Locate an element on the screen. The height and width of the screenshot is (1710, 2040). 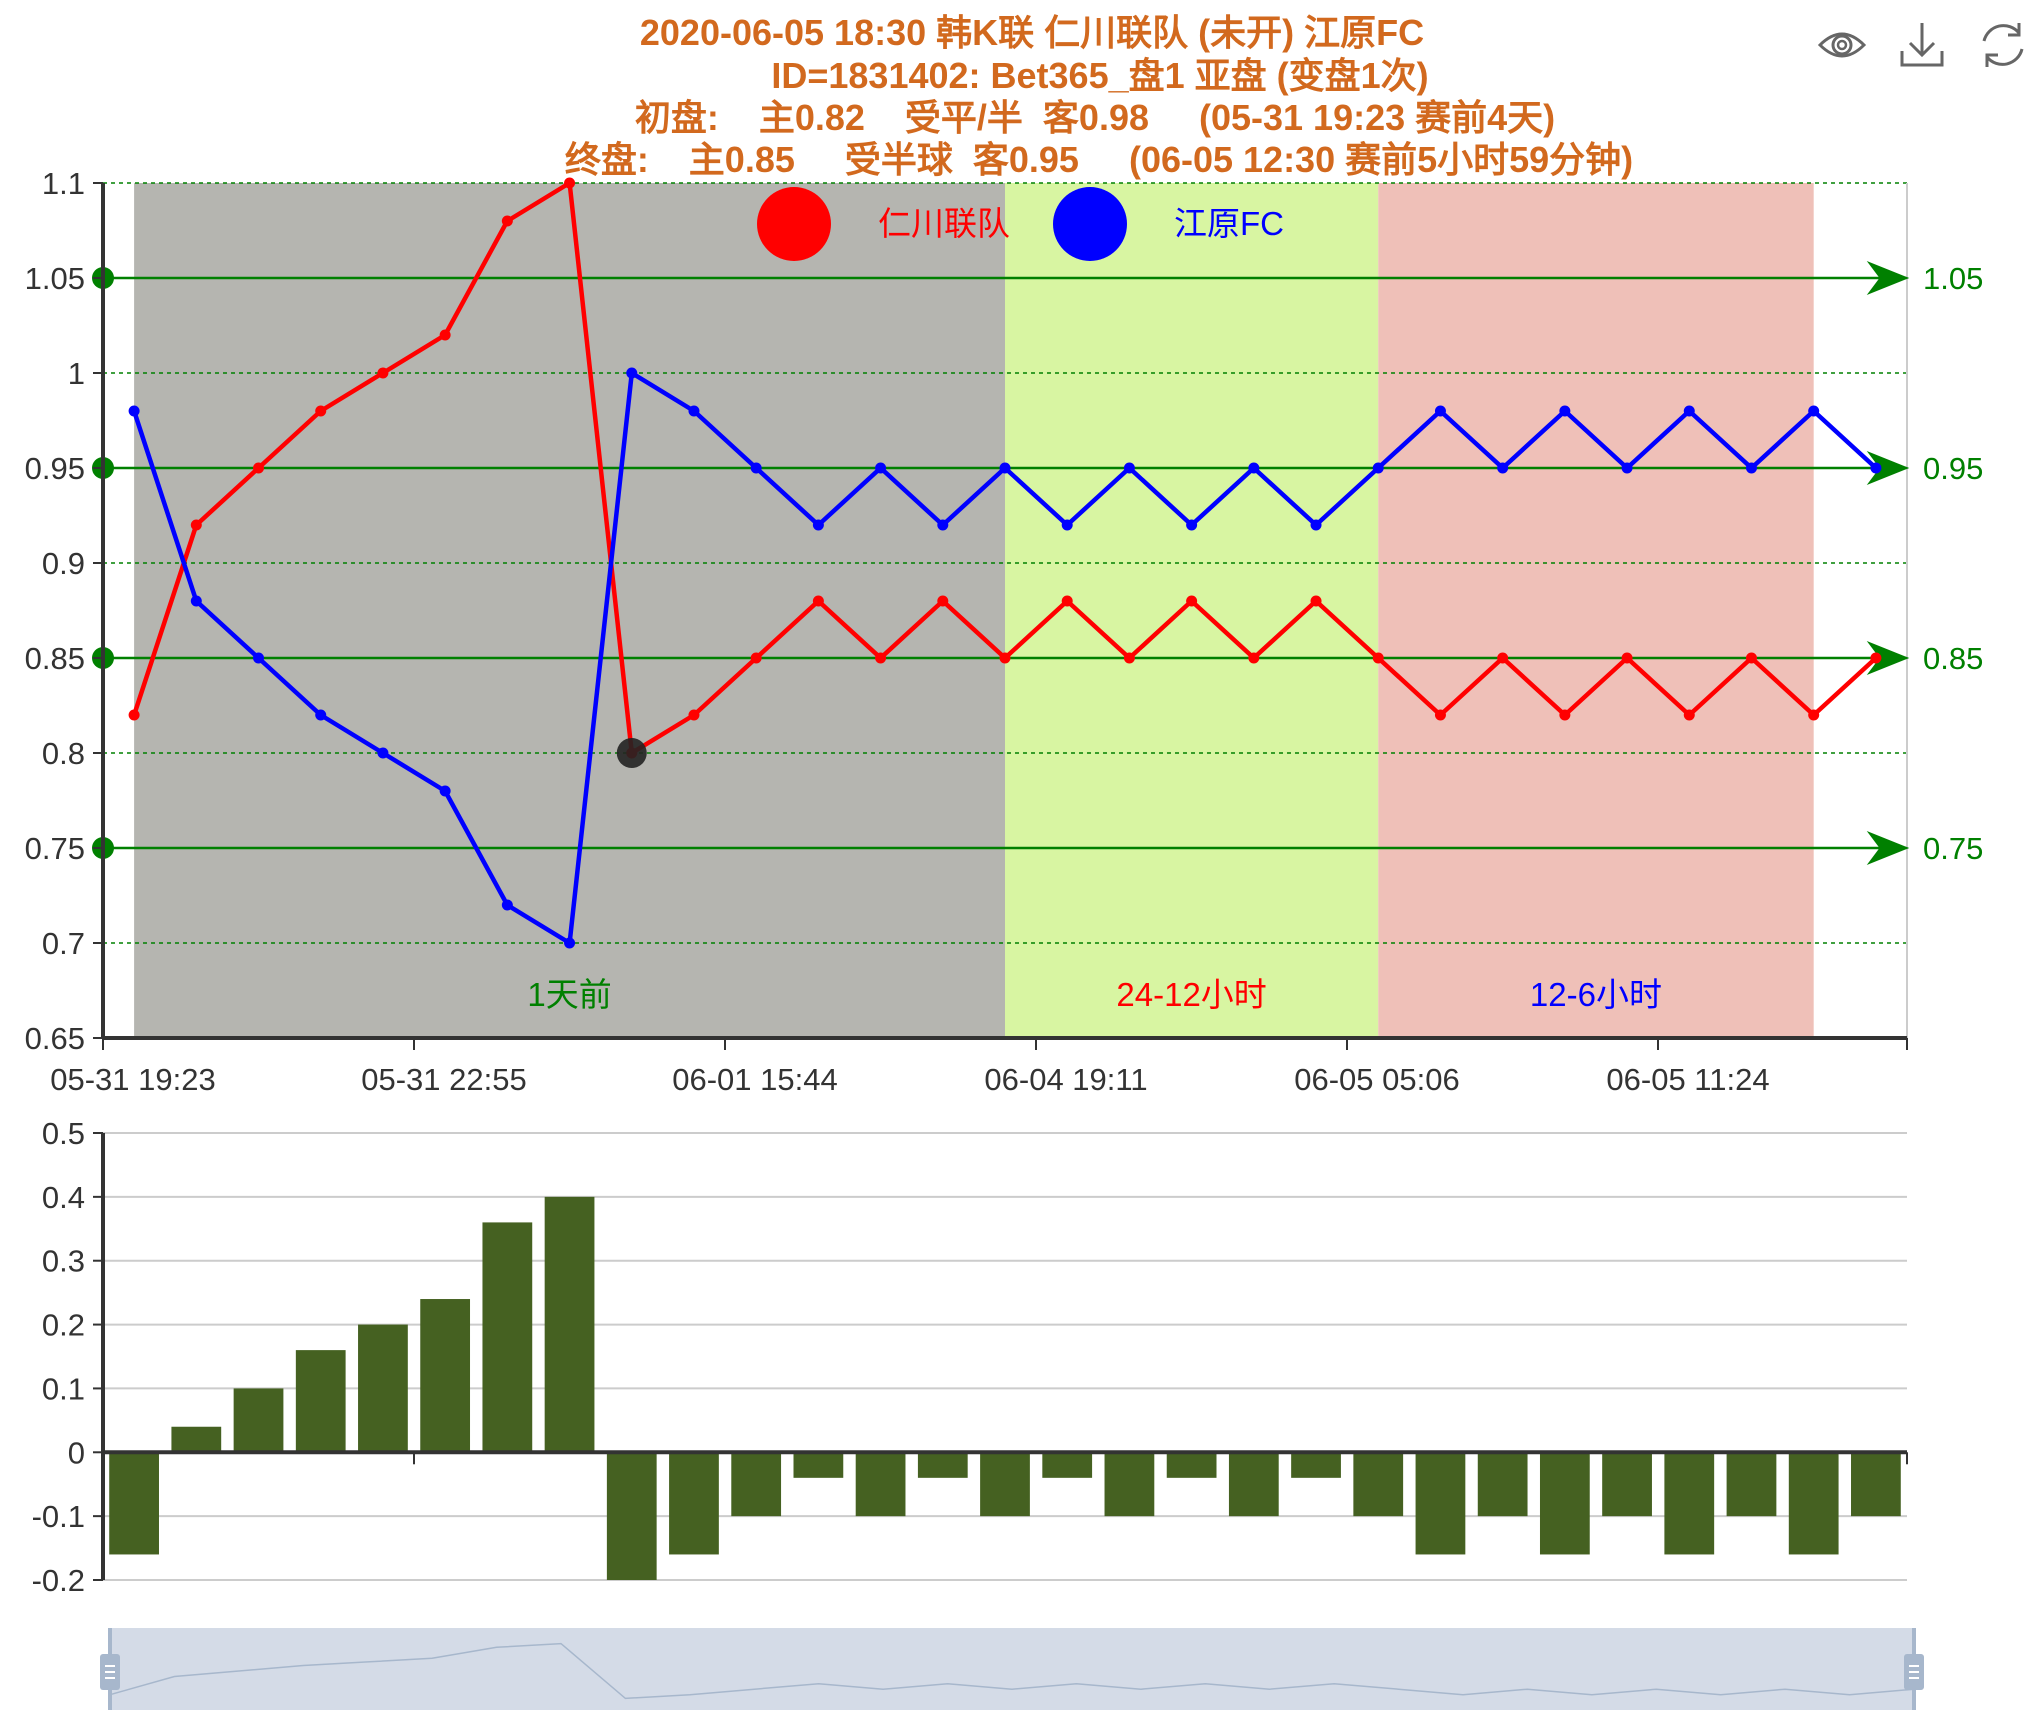
data-zoom-slider is located at coordinates (1012, 1669).